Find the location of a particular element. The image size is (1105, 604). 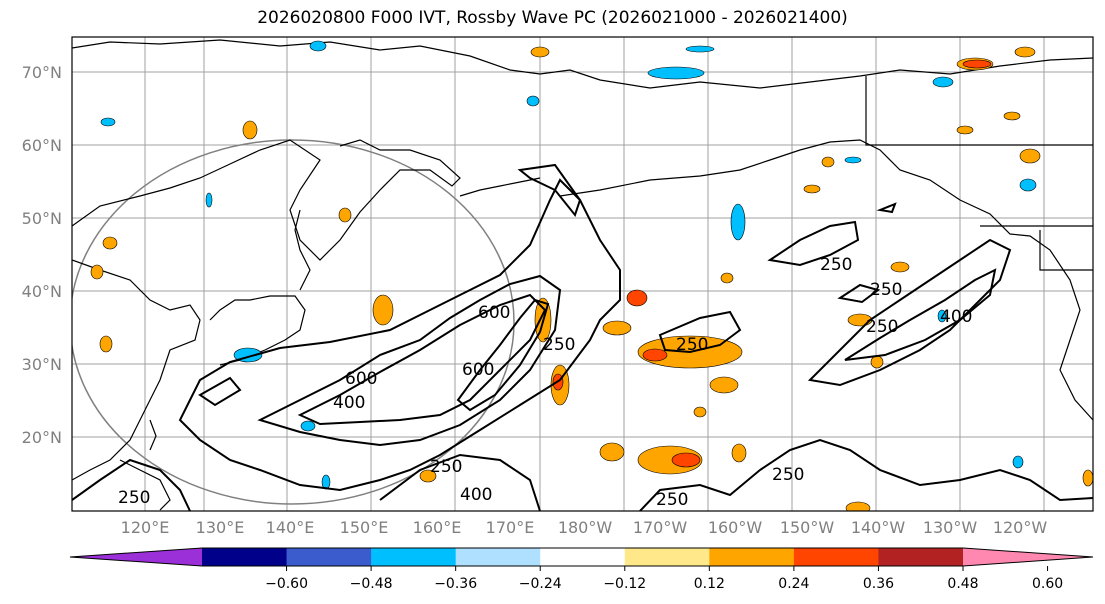

colorbar-tick-label: 0.12 is located at coordinates (709, 584).